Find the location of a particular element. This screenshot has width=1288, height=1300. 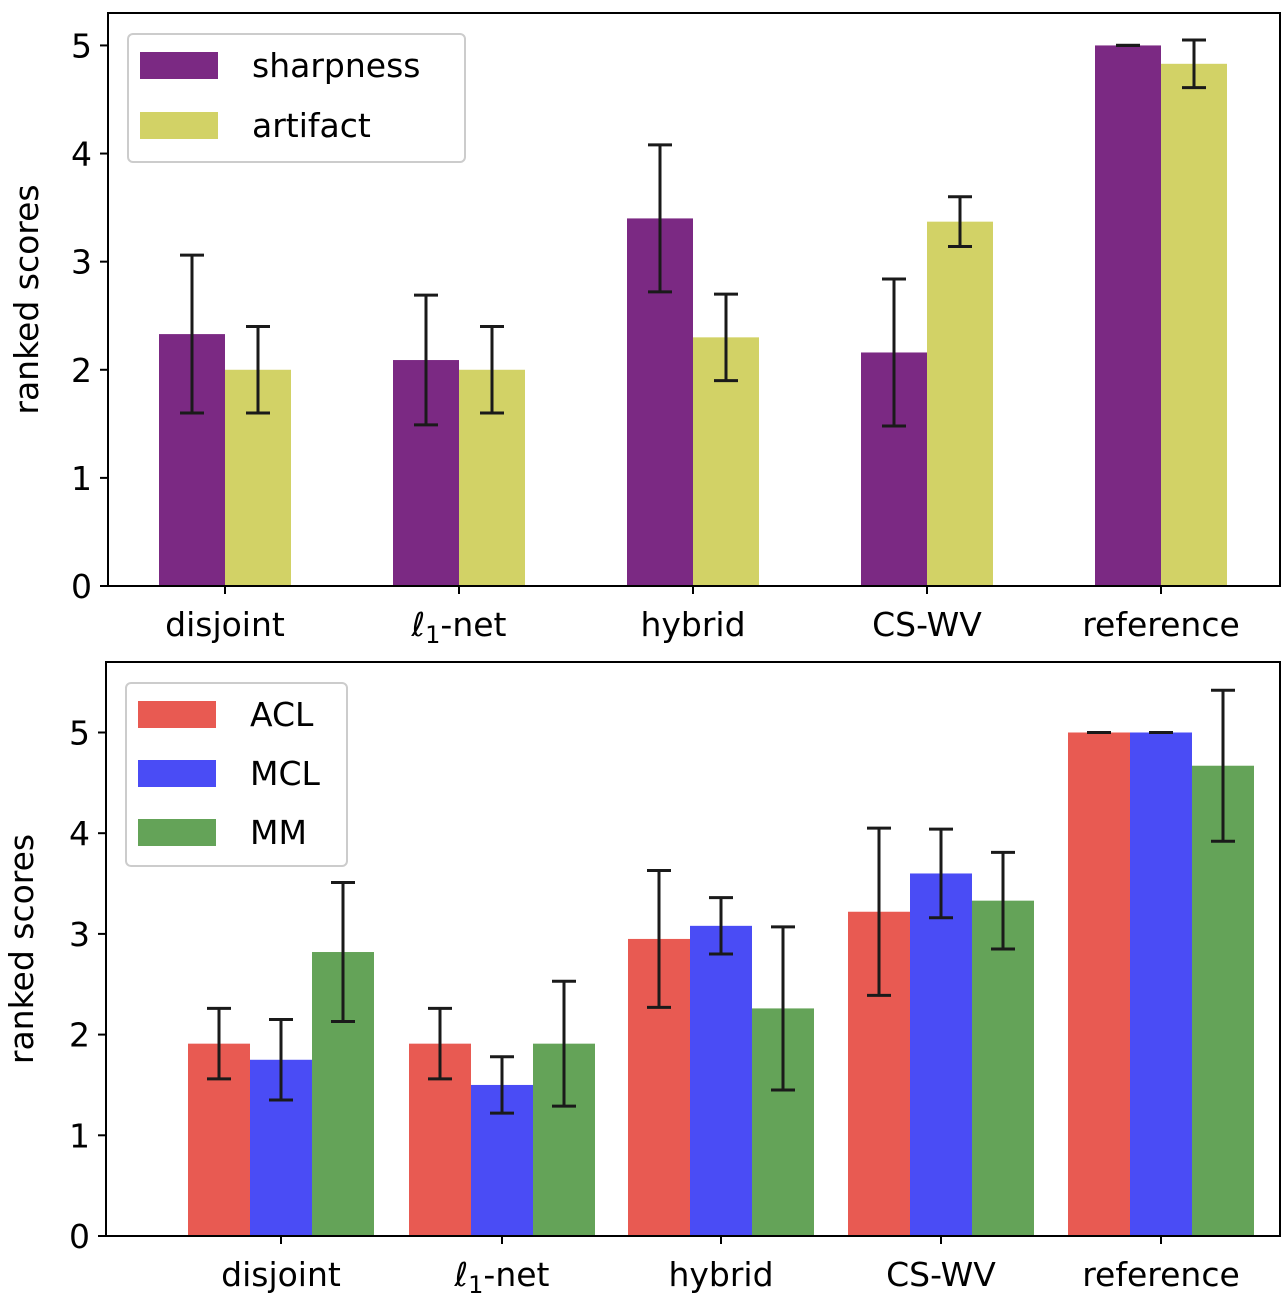

bar-mcl-cs-wv is located at coordinates (941, 1054).